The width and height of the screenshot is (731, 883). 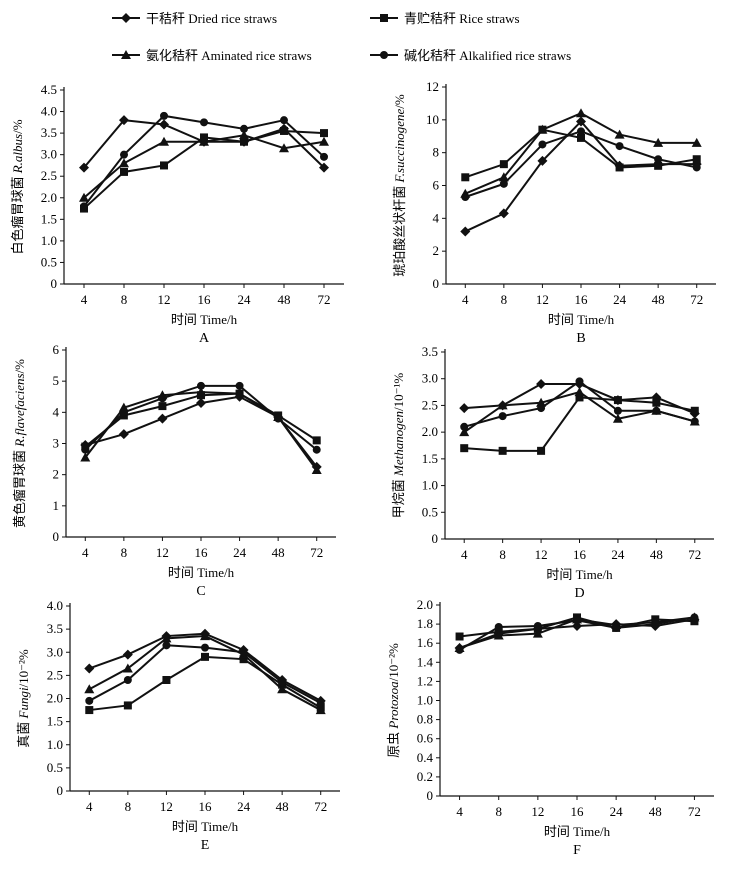 What do you see at coordinates (425, 719) in the screenshot?
I see `y-tick-label: 0.8` at bounding box center [425, 719].